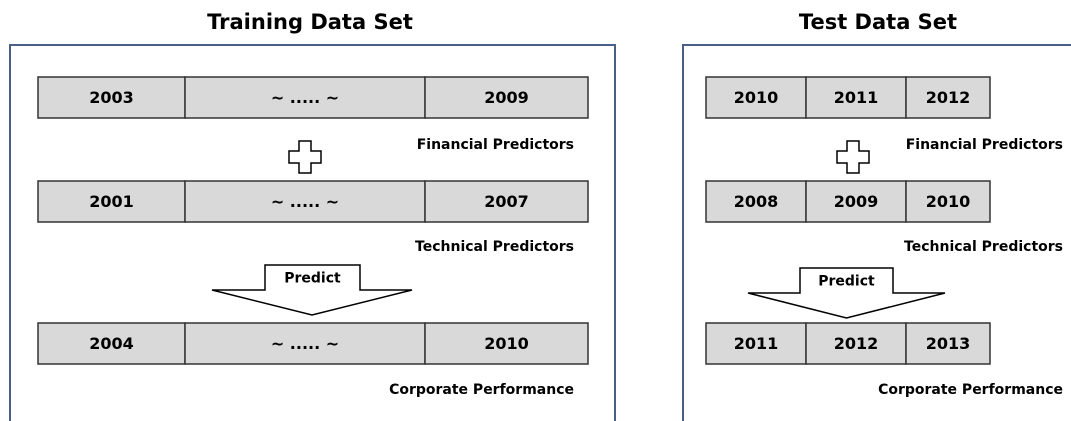 Image resolution: width=1071 pixels, height=421 pixels. Describe the element at coordinates (310, 22) in the screenshot. I see `panel-title: Training Data Set` at that location.